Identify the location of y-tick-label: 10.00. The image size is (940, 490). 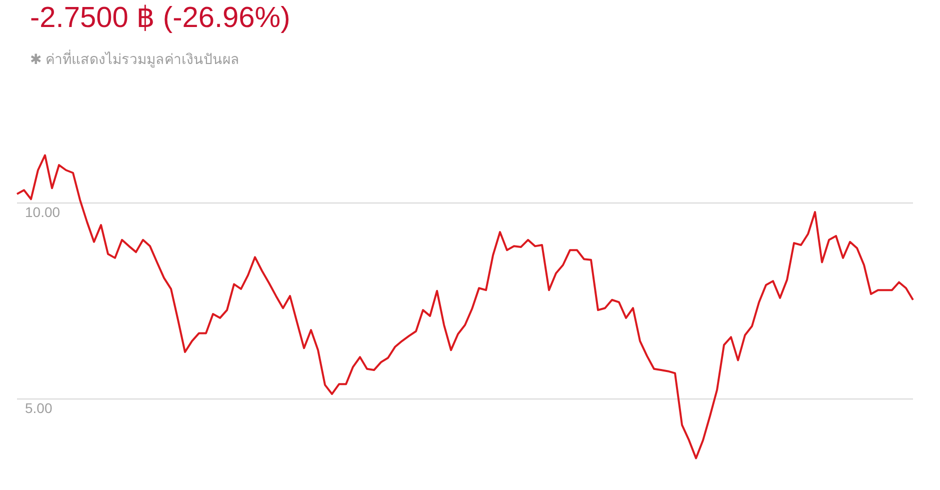
(42, 212).